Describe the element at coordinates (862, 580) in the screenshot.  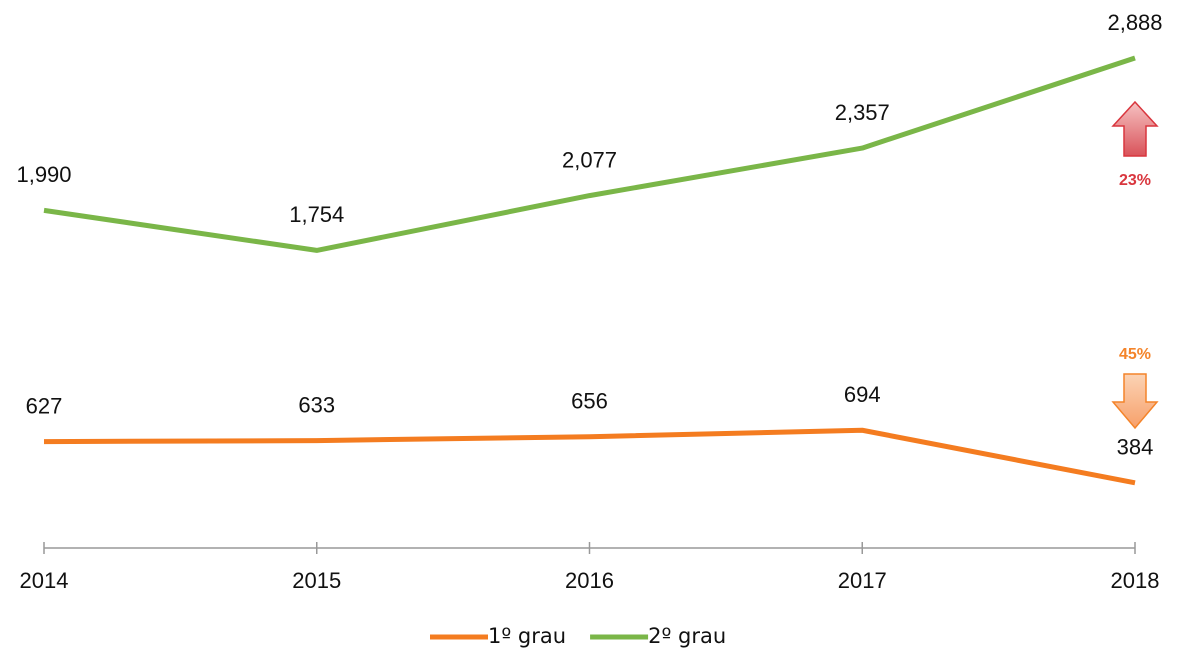
I see `x-tick-label: 2017` at that location.